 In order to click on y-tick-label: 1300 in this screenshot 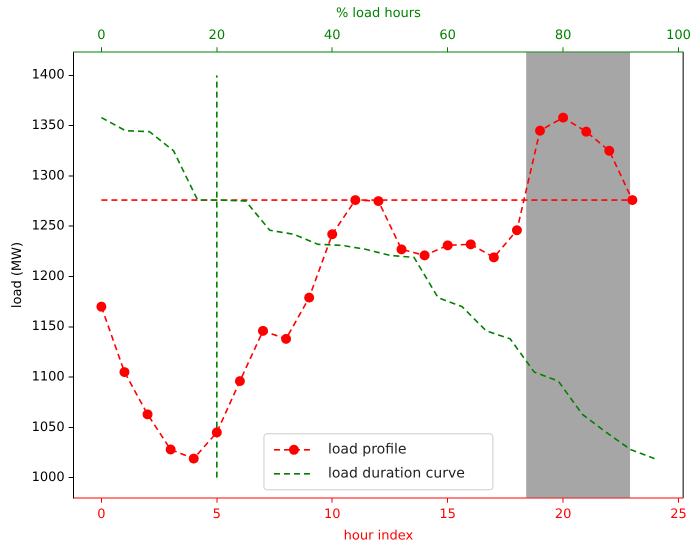, I will do `click(48, 176)`.